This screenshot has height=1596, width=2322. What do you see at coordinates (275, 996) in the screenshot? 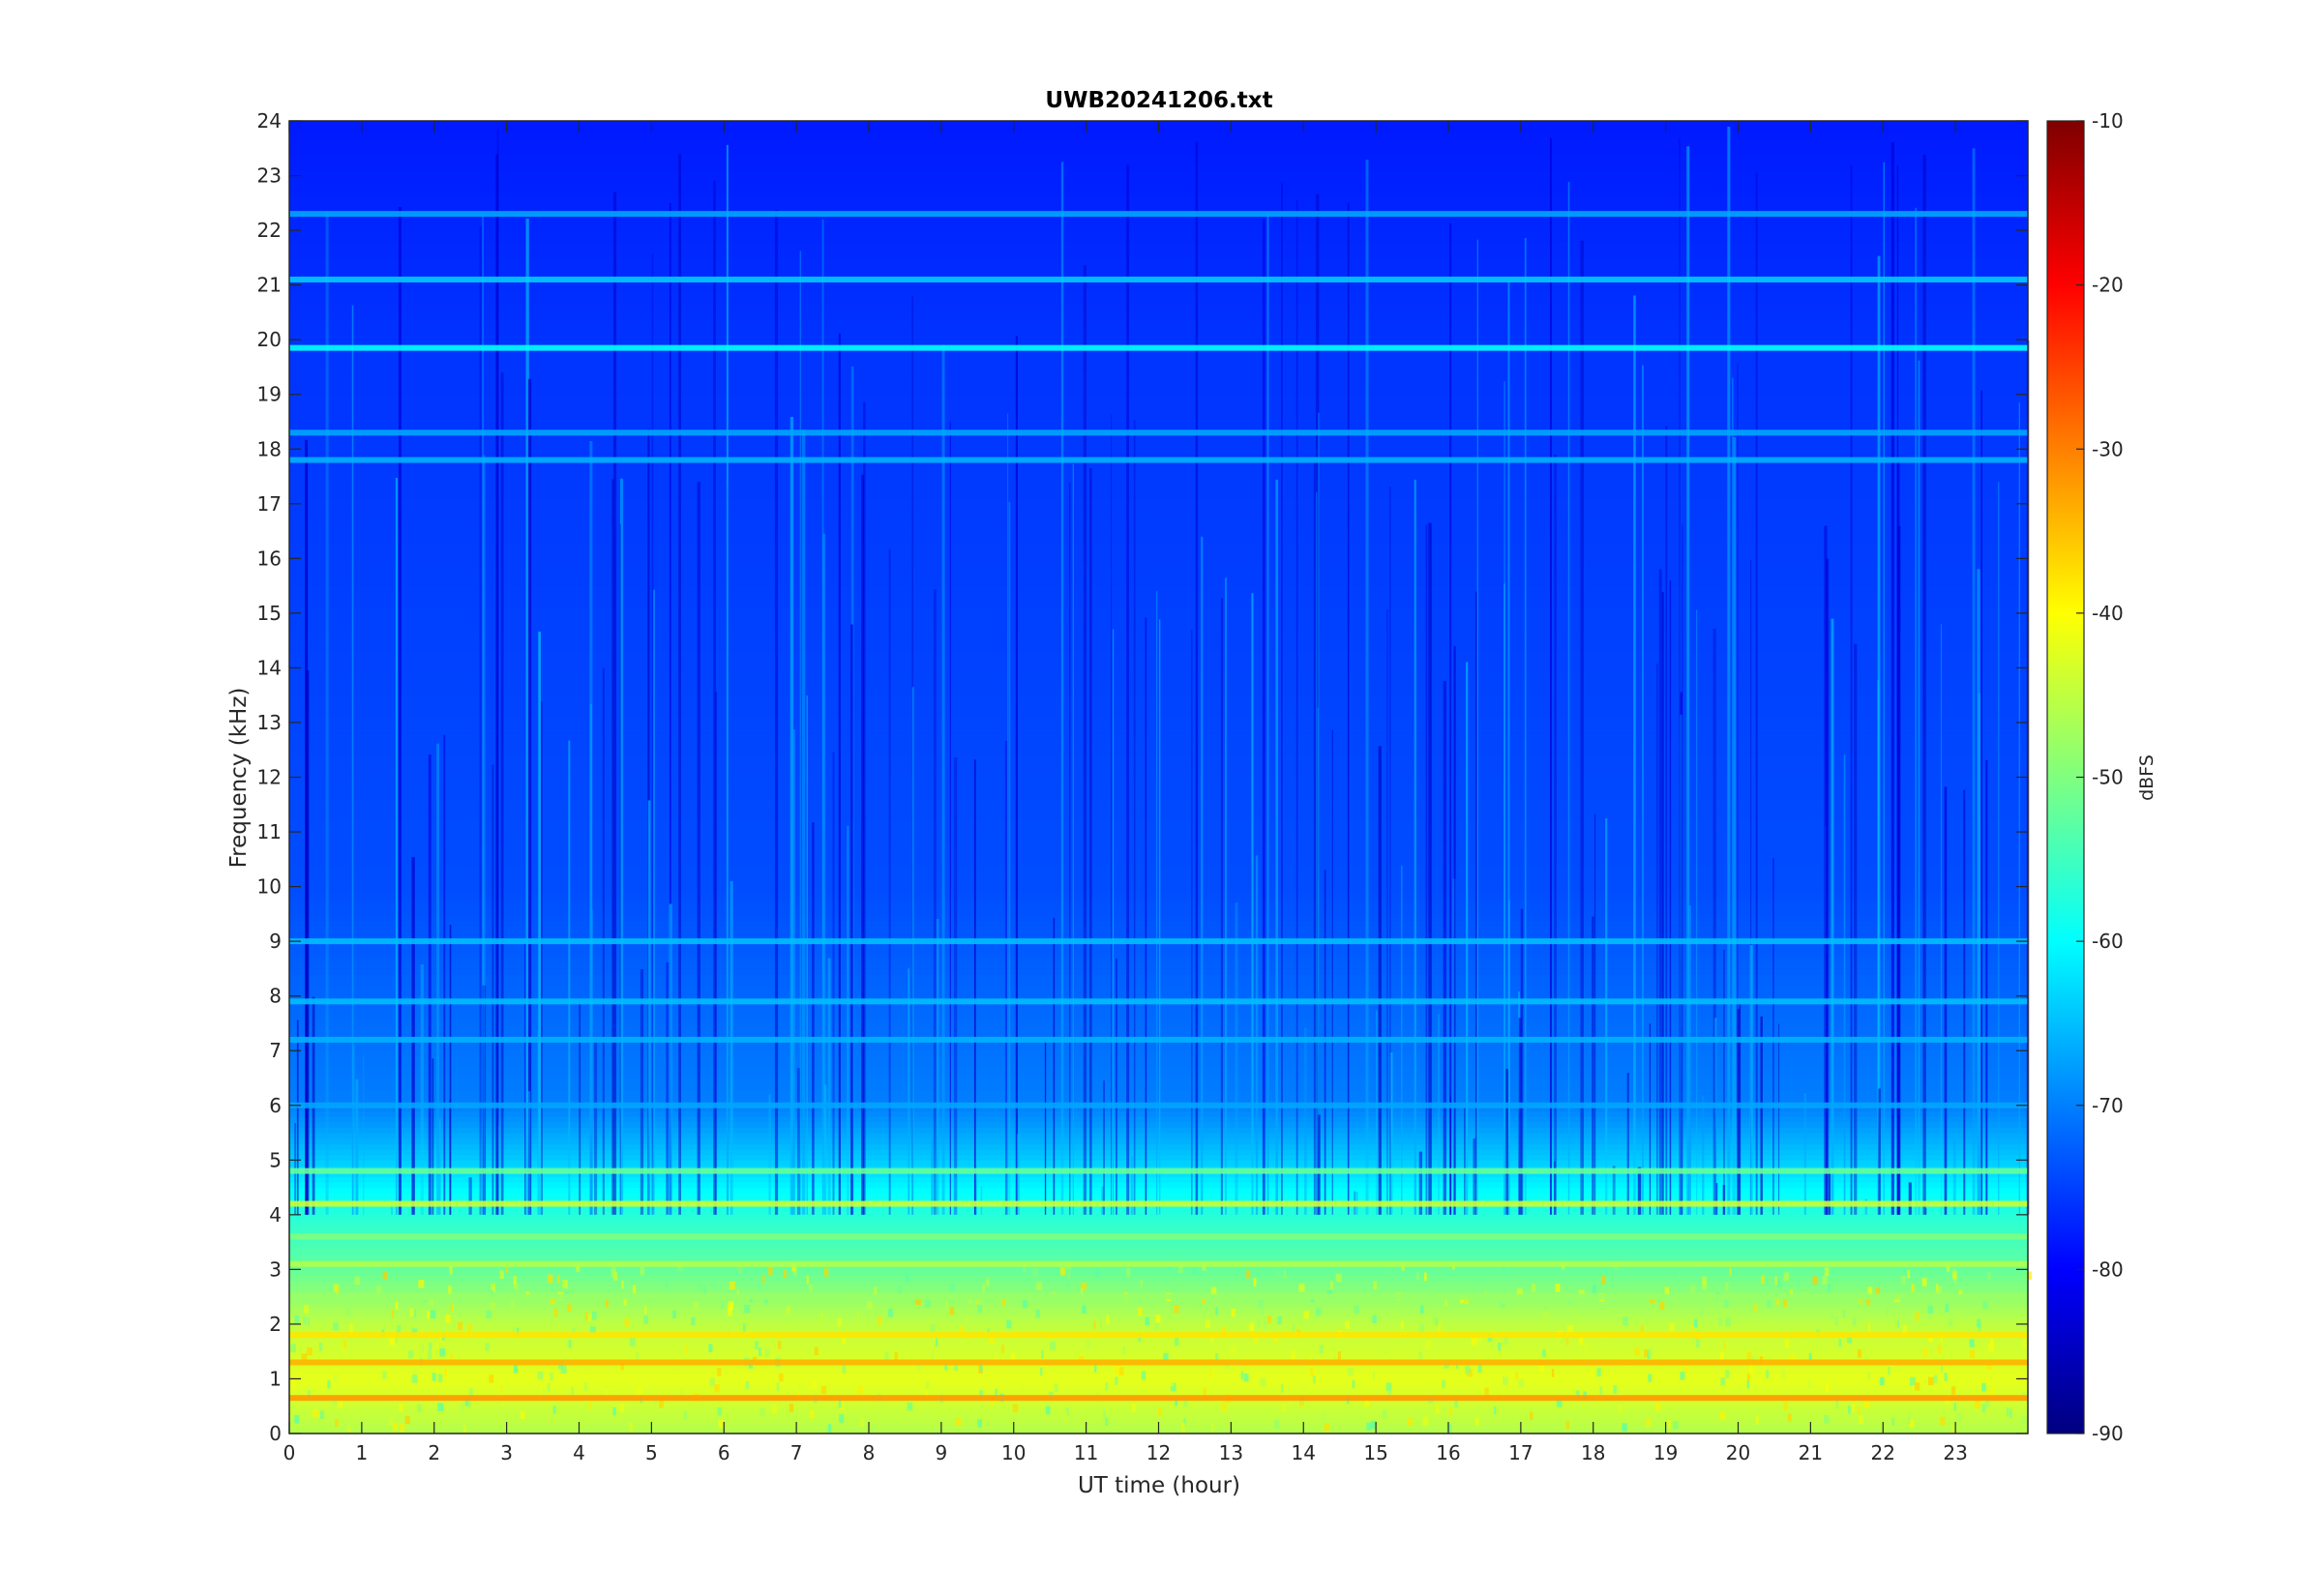
I see `y-tick-label: 8` at bounding box center [275, 996].